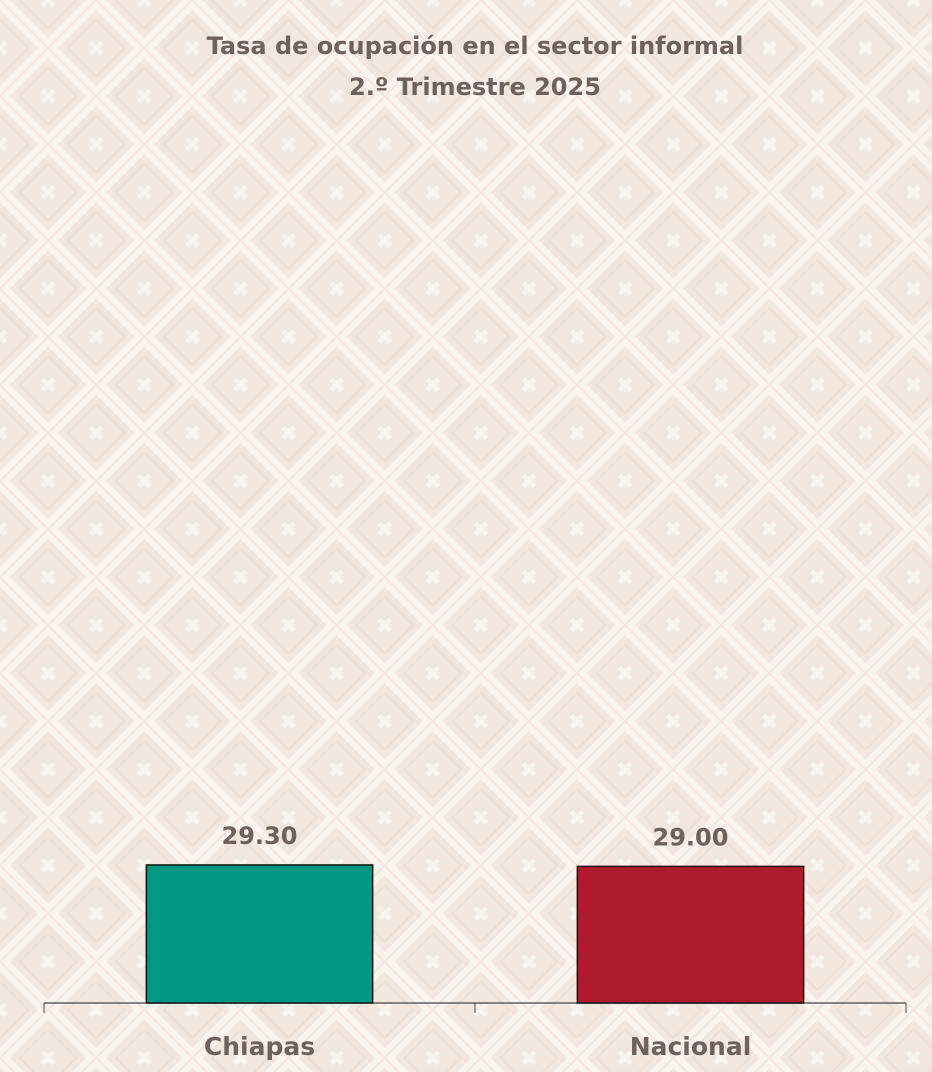 The image size is (932, 1072). What do you see at coordinates (691, 837) in the screenshot?
I see `value-label: 29.00` at bounding box center [691, 837].